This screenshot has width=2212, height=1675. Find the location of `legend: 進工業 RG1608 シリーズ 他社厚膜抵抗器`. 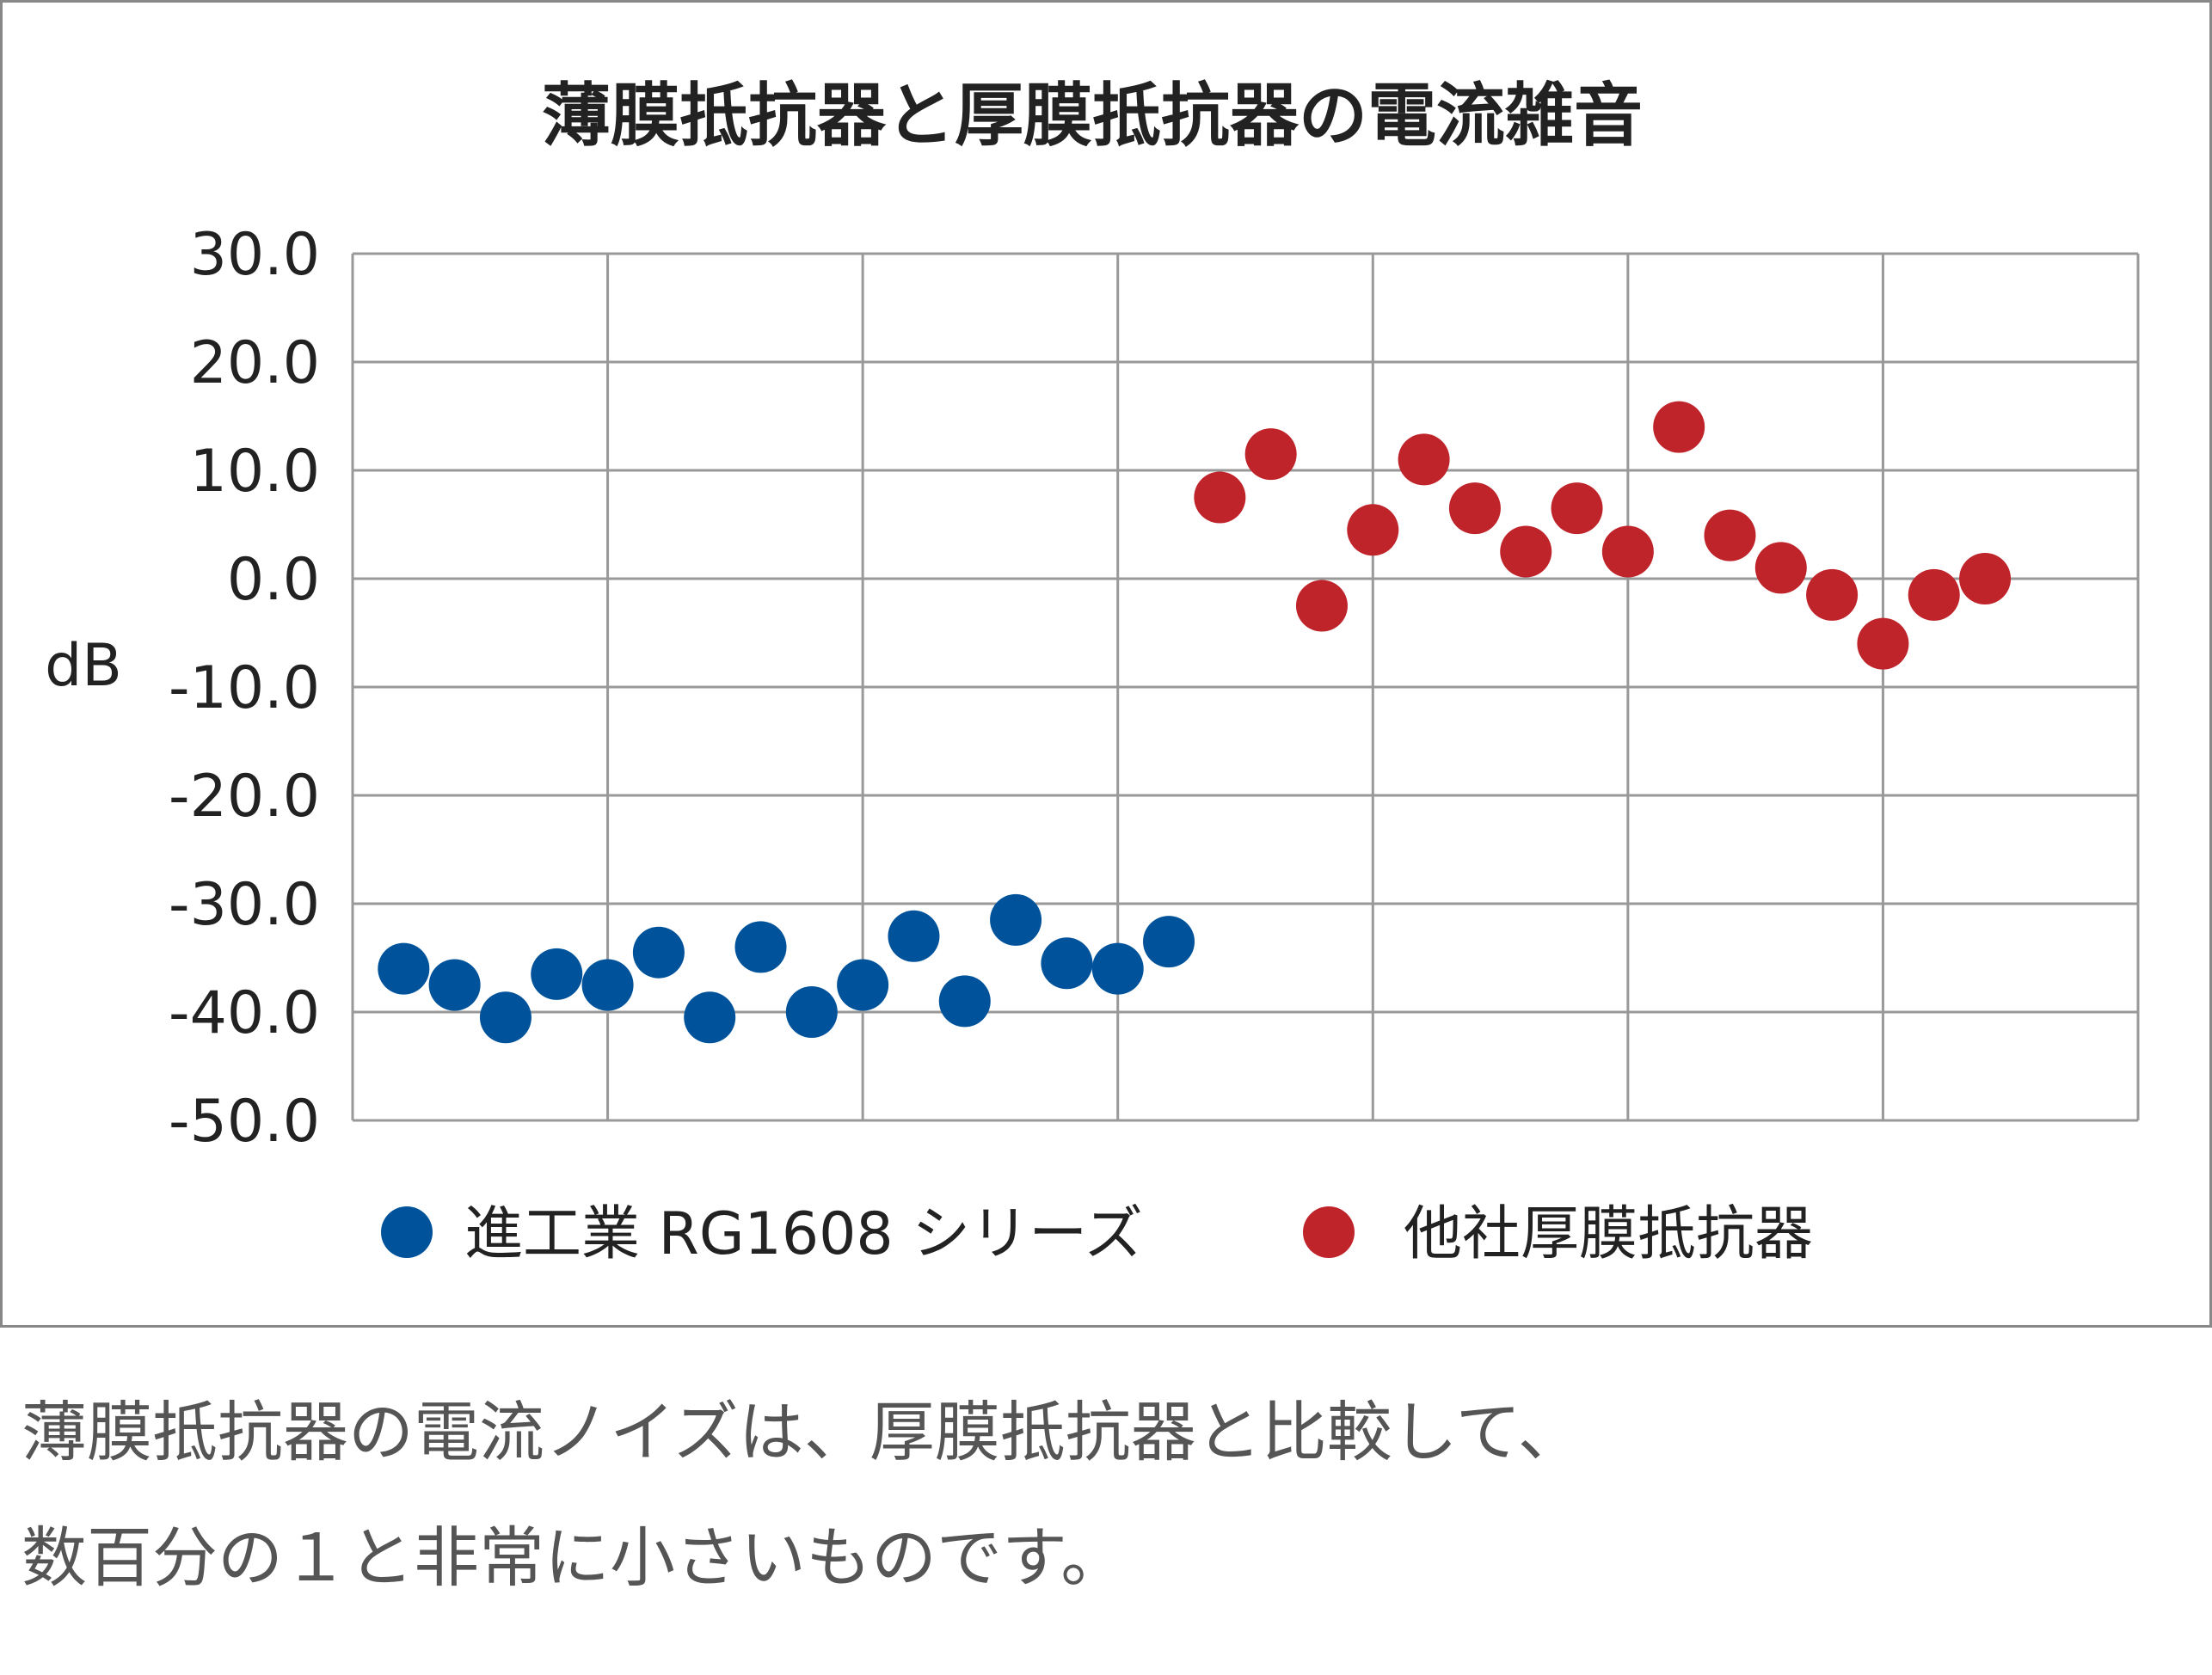

legend: 進工業 RG1608 シリーズ 他社厚膜抵抗器 is located at coordinates (1097, 1234).